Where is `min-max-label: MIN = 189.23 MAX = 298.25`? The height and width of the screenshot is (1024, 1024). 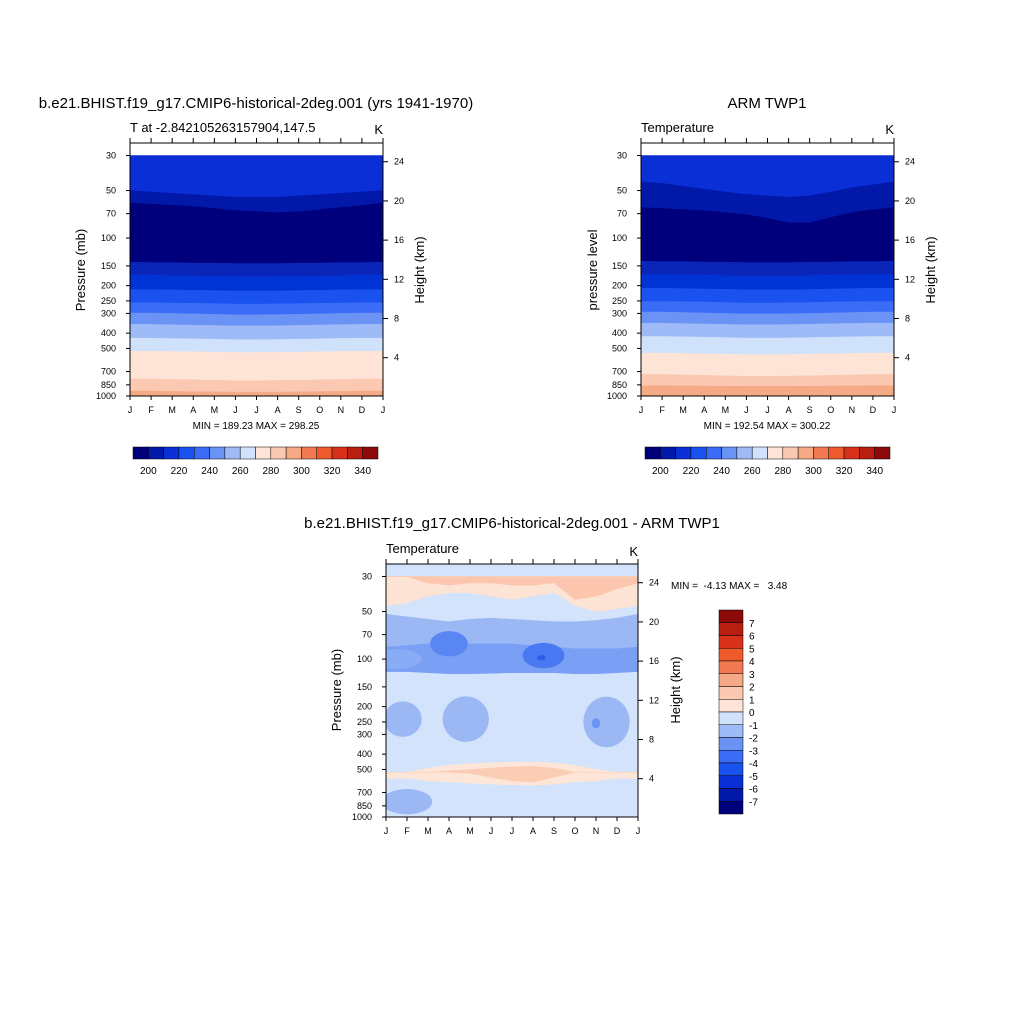 min-max-label: MIN = 189.23 MAX = 298.25 is located at coordinates (256, 426).